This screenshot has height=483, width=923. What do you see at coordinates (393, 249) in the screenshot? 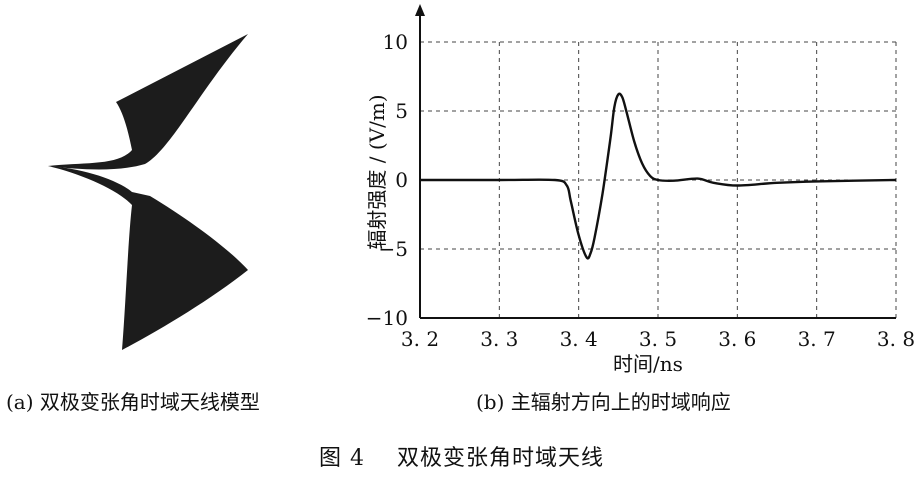
I see `y-tick-label: −5` at bounding box center [393, 249].